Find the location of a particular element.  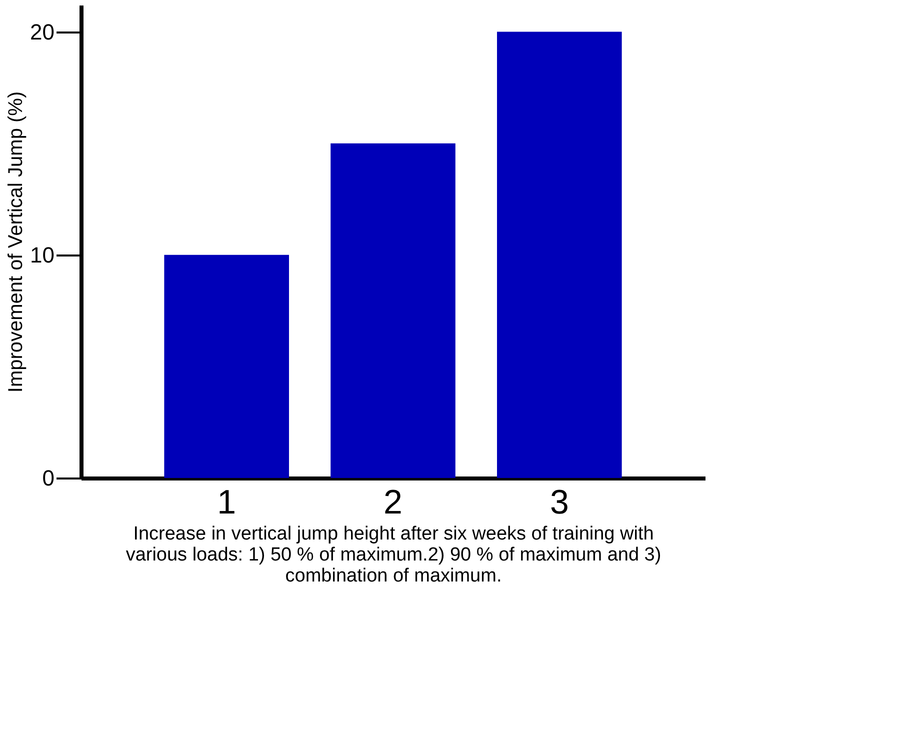

y-tick-label: 20 is located at coordinates (42, 31).